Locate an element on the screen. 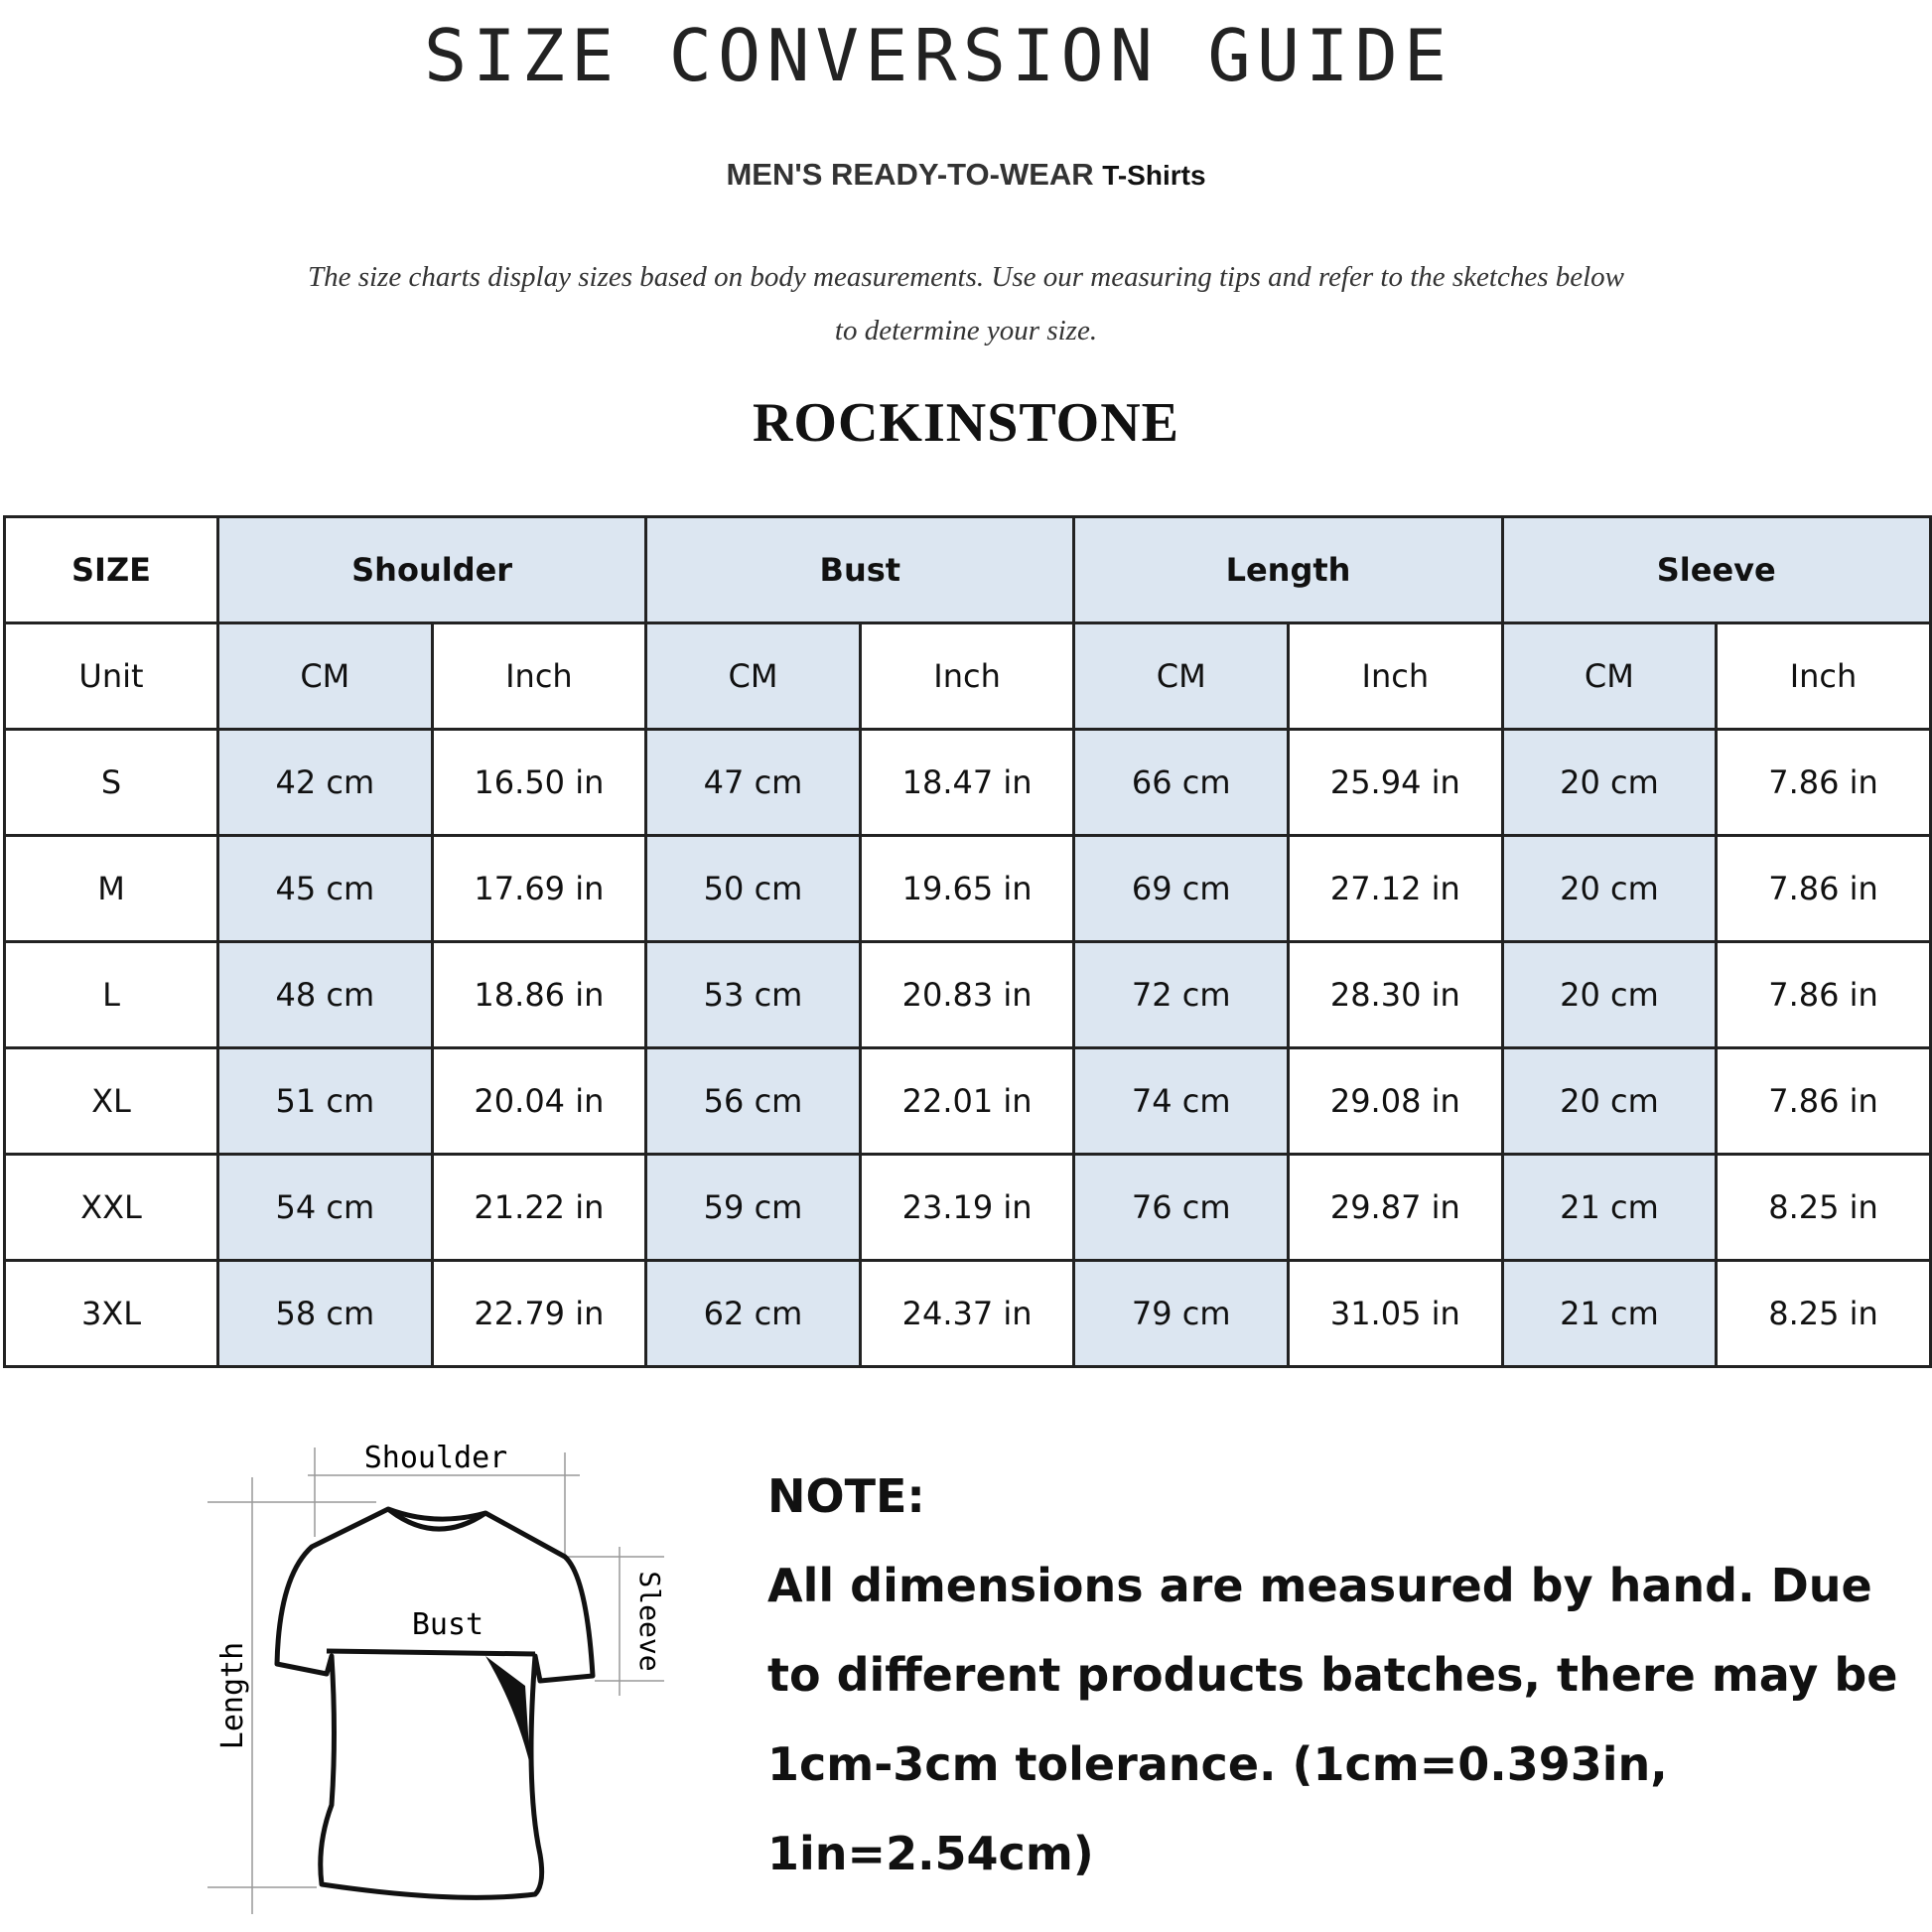 The height and width of the screenshot is (1932, 1932). size-cell: XXL is located at coordinates (111, 1207).